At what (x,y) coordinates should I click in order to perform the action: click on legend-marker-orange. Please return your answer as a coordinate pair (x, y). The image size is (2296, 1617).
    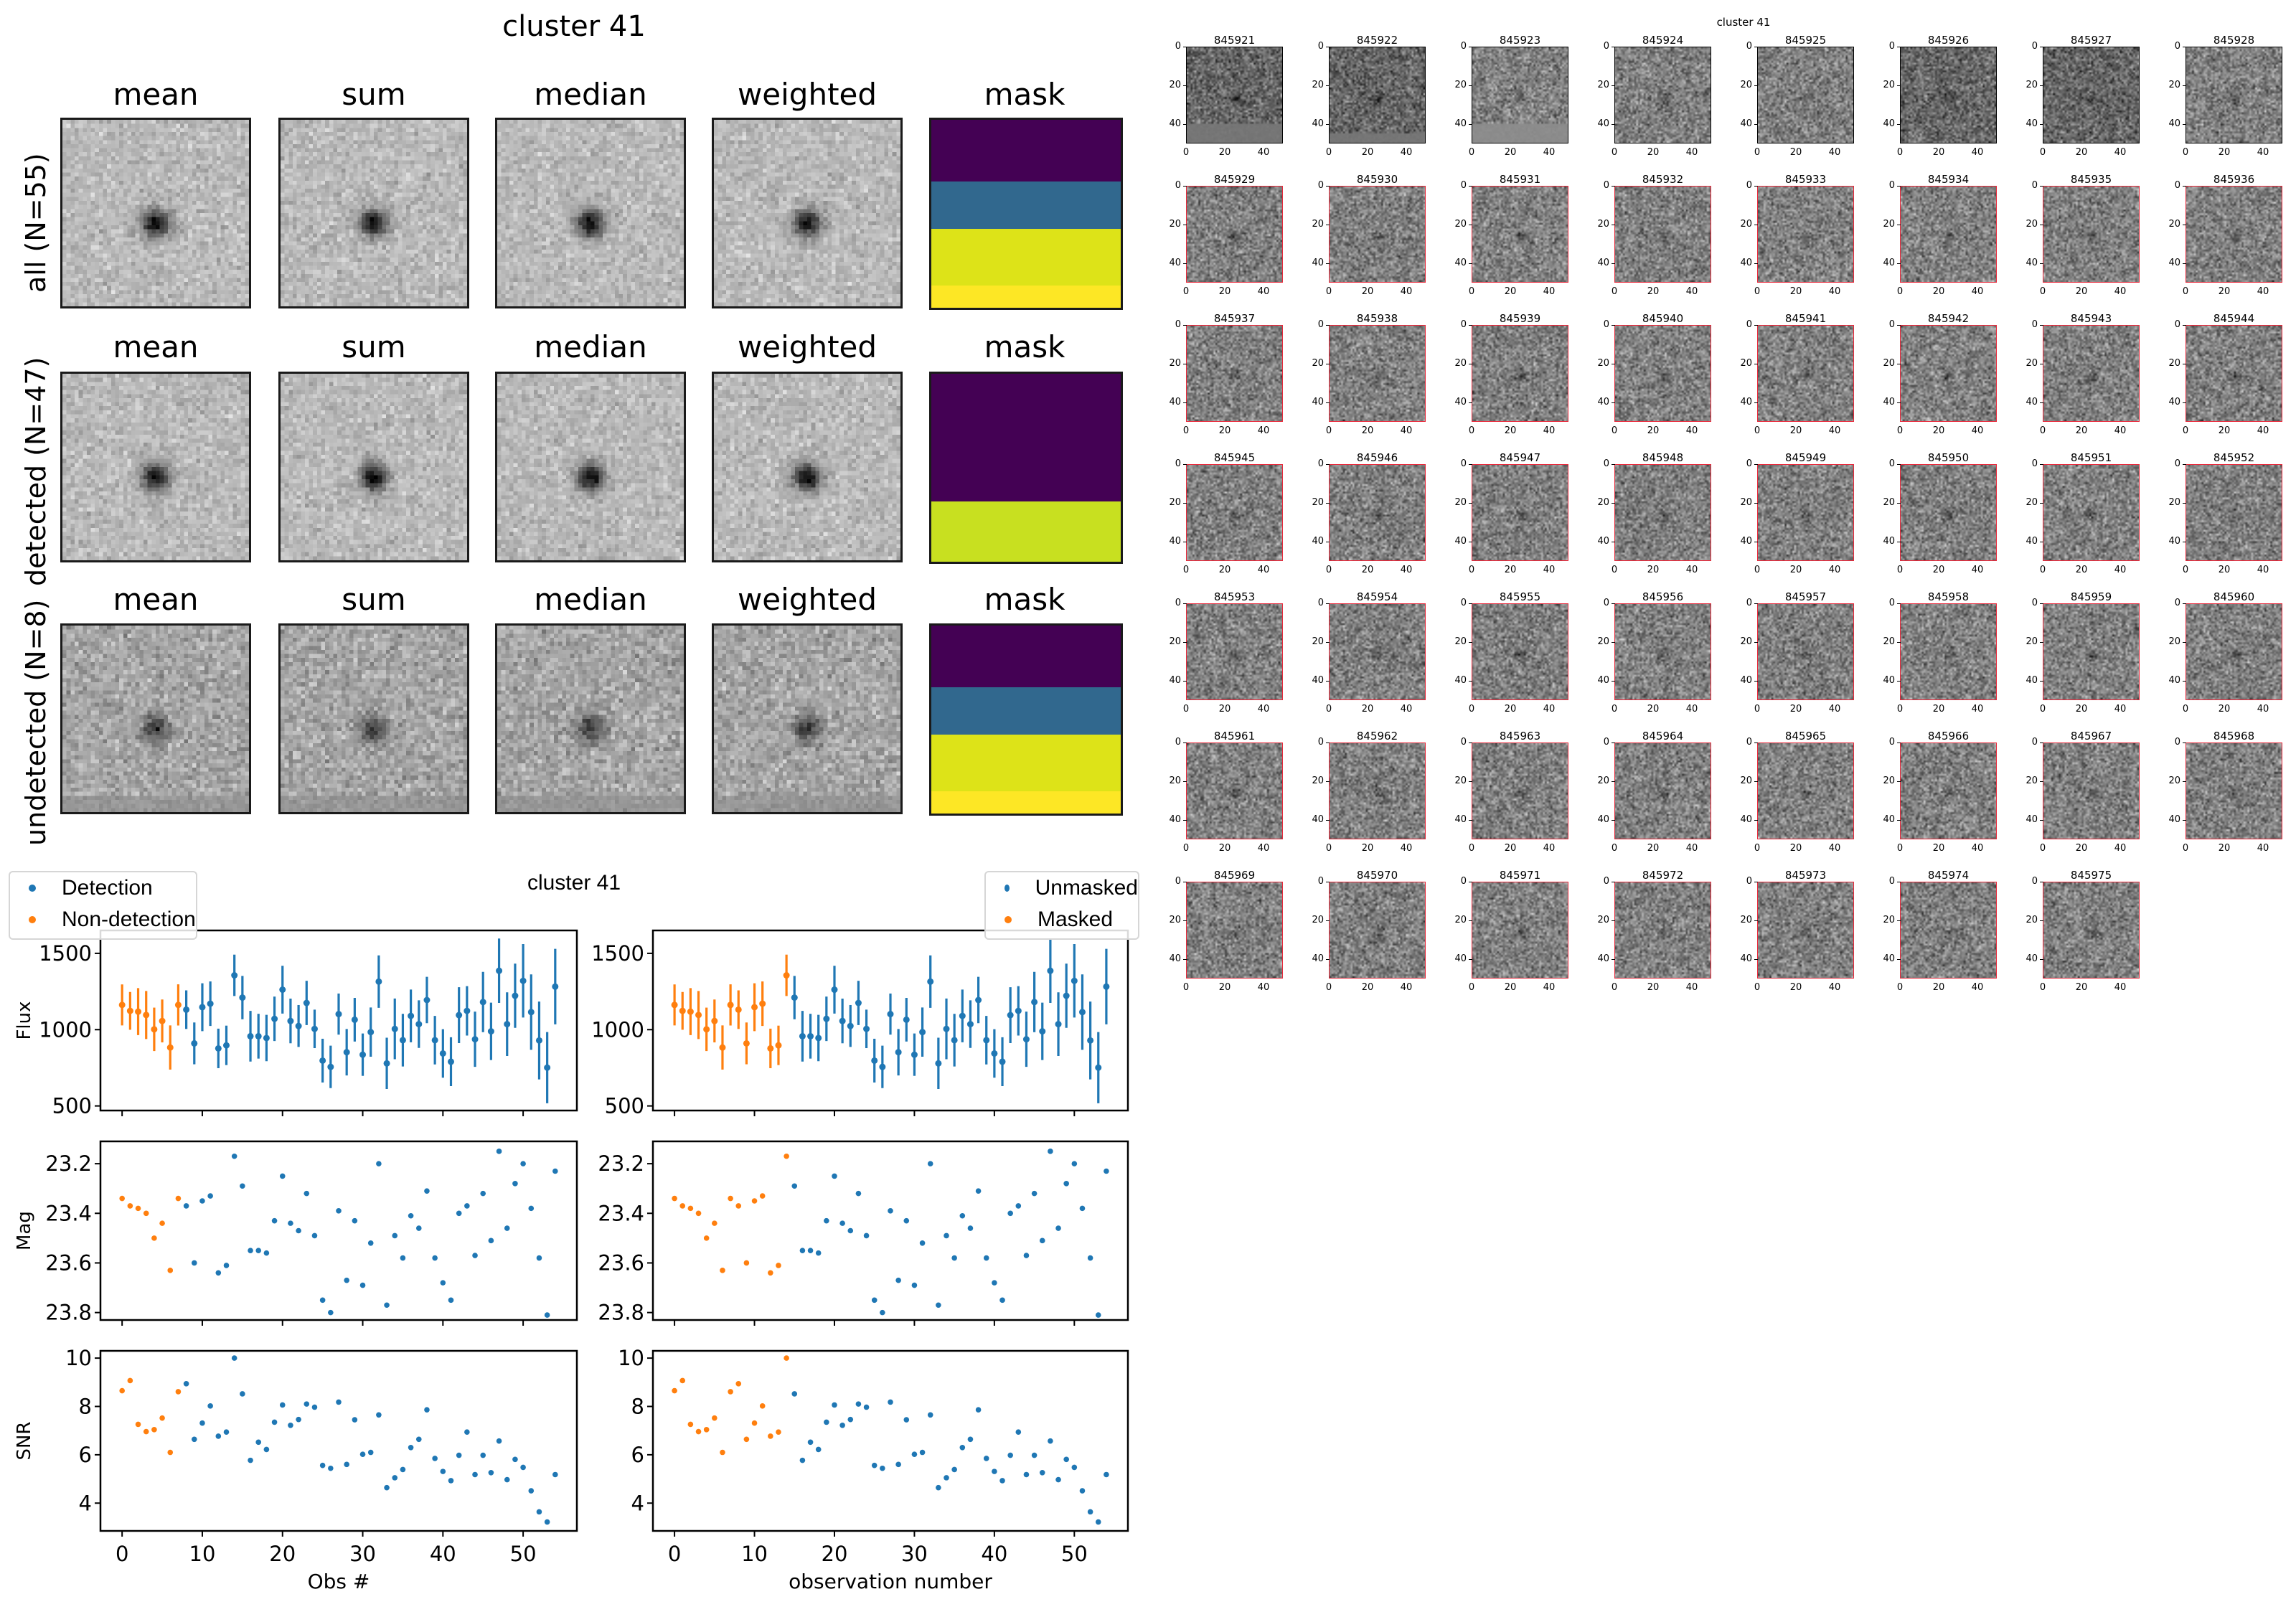
    Looking at the image, I should click on (32, 919).